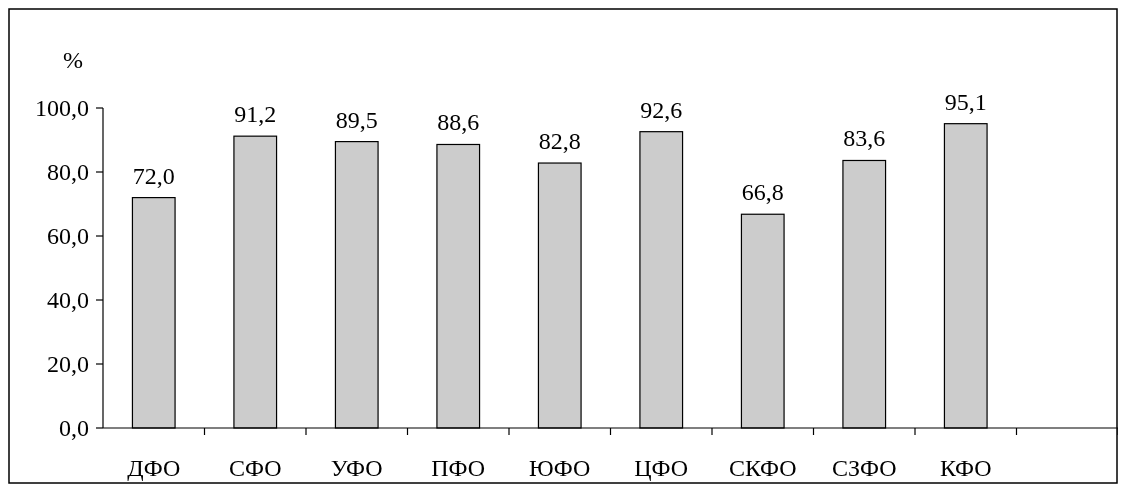 This screenshot has height=492, width=1126. What do you see at coordinates (255, 468) in the screenshot?
I see `x-tick-label: СФО` at bounding box center [255, 468].